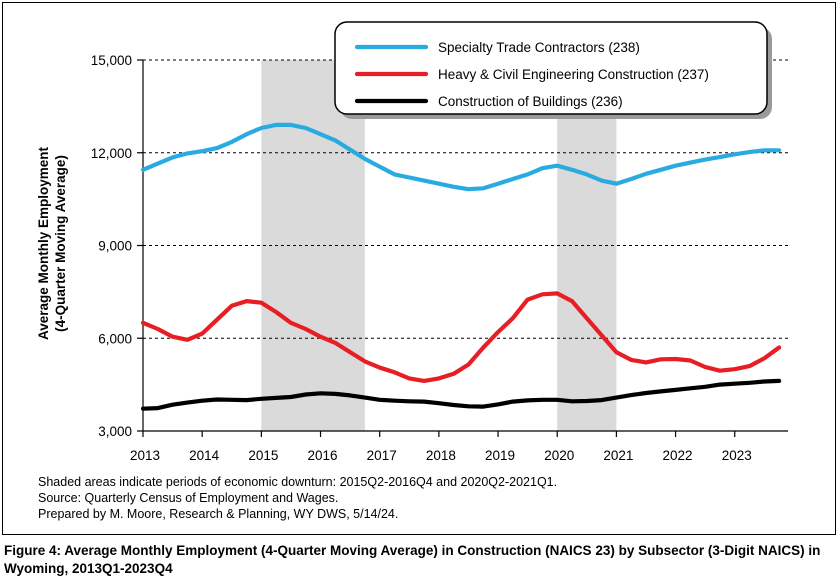 This screenshot has height=583, width=840. Describe the element at coordinates (322, 455) in the screenshot. I see `x-tick-label: 2016` at that location.